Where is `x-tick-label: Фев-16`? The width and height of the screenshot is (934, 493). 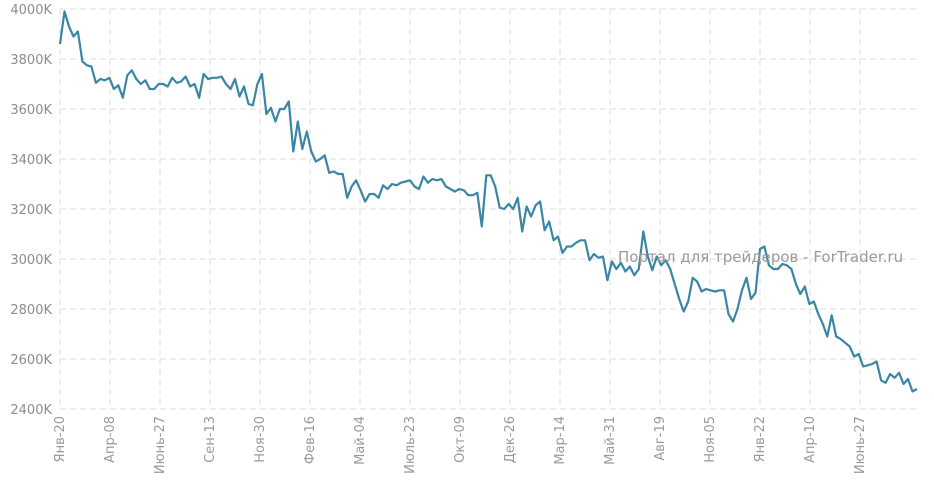 x-tick-label: Фев-16 is located at coordinates (310, 440).